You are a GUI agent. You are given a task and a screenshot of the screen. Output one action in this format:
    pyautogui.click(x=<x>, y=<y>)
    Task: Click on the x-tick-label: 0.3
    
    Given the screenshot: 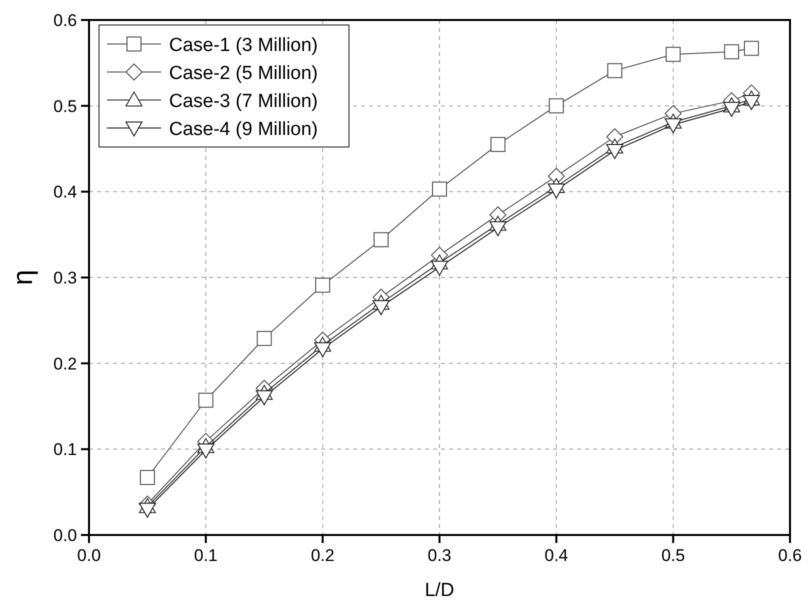 What is the action you would take?
    pyautogui.click(x=440, y=555)
    